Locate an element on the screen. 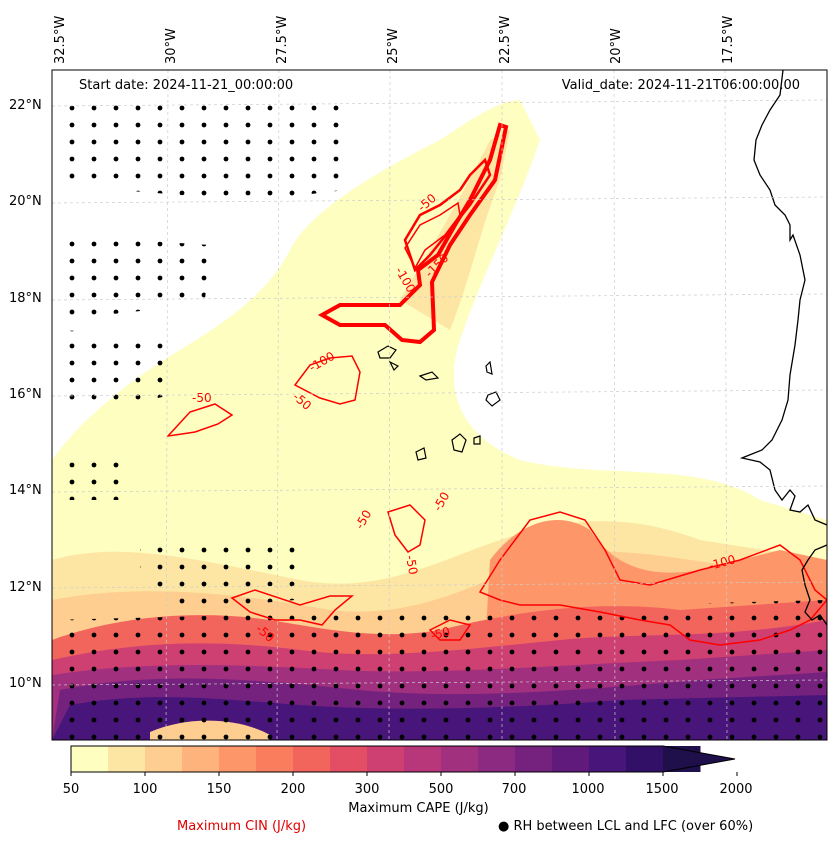  islands is located at coordinates (439, 403).